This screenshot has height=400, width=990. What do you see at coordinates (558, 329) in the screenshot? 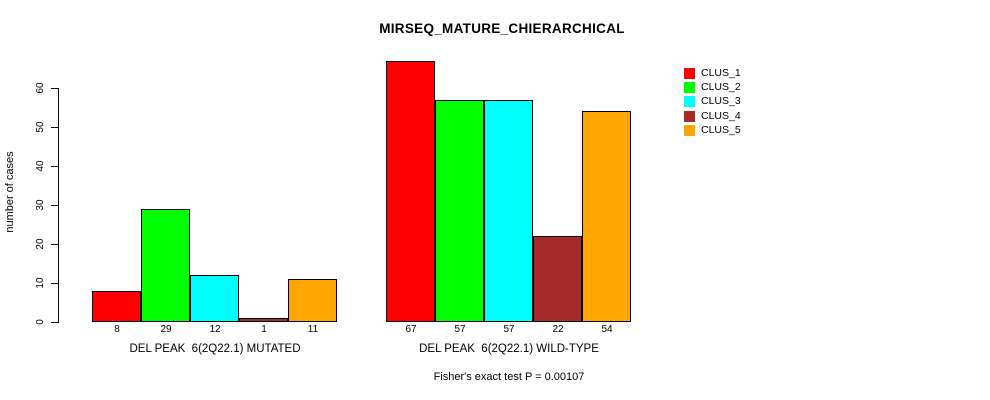
I see `bar-value-label: 22` at bounding box center [558, 329].